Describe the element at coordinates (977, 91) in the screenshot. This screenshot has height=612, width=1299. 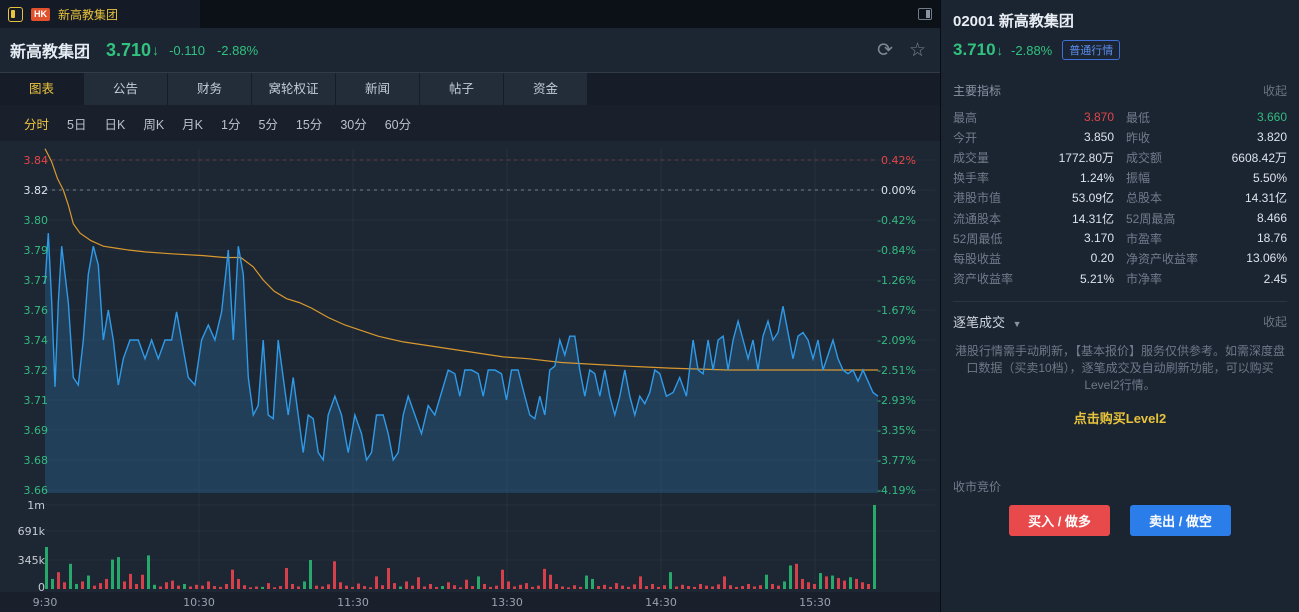
I see `indicators-title: 主要指标` at that location.